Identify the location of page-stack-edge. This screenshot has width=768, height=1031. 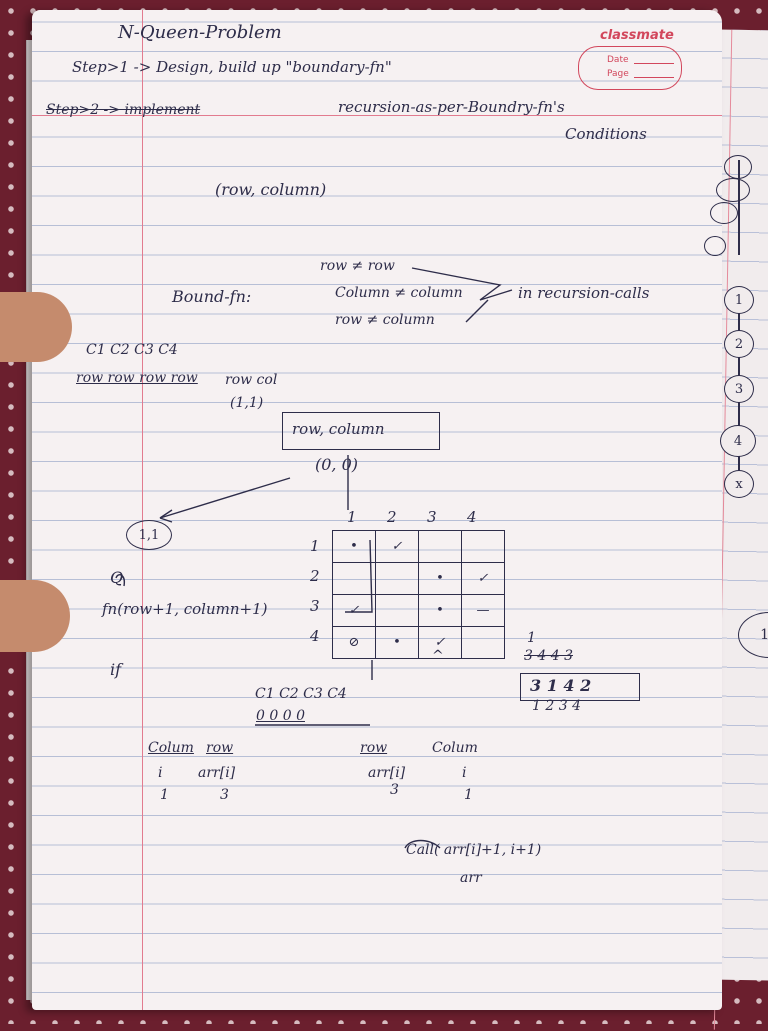
(31, 520).